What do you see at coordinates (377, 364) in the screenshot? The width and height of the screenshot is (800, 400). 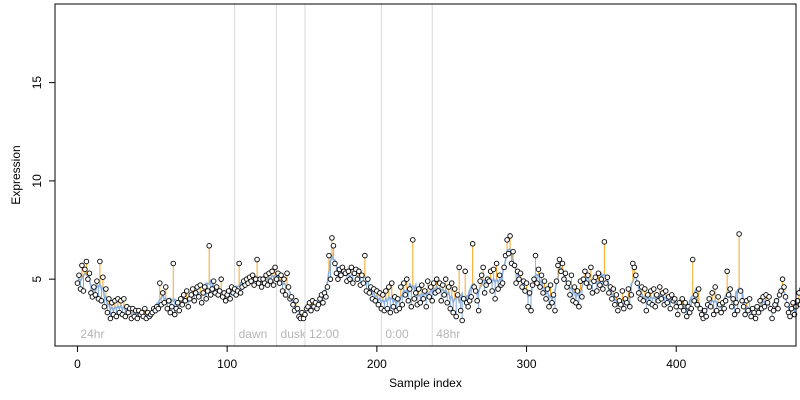 I see `x-tick-label: 200` at bounding box center [377, 364].